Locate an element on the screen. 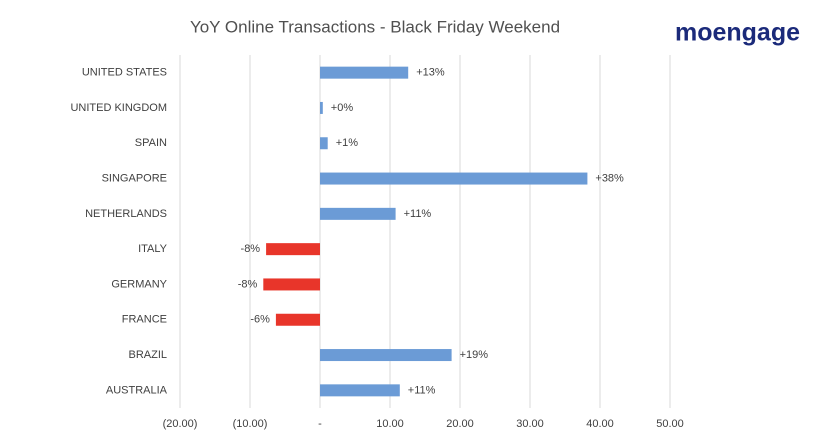  x-tick-label: (20.00) is located at coordinates (180, 424).